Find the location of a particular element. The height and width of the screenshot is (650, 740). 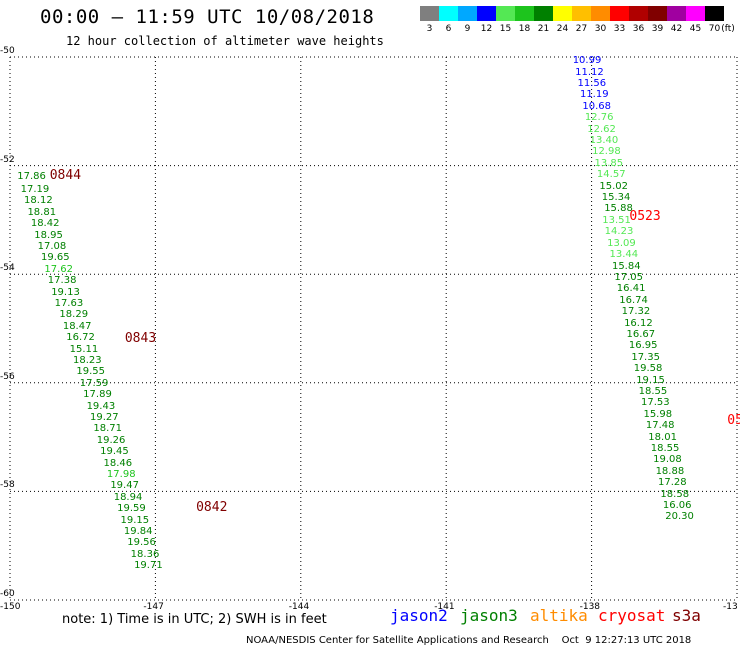

wave-height-value: 13.09 is located at coordinates (621, 243).